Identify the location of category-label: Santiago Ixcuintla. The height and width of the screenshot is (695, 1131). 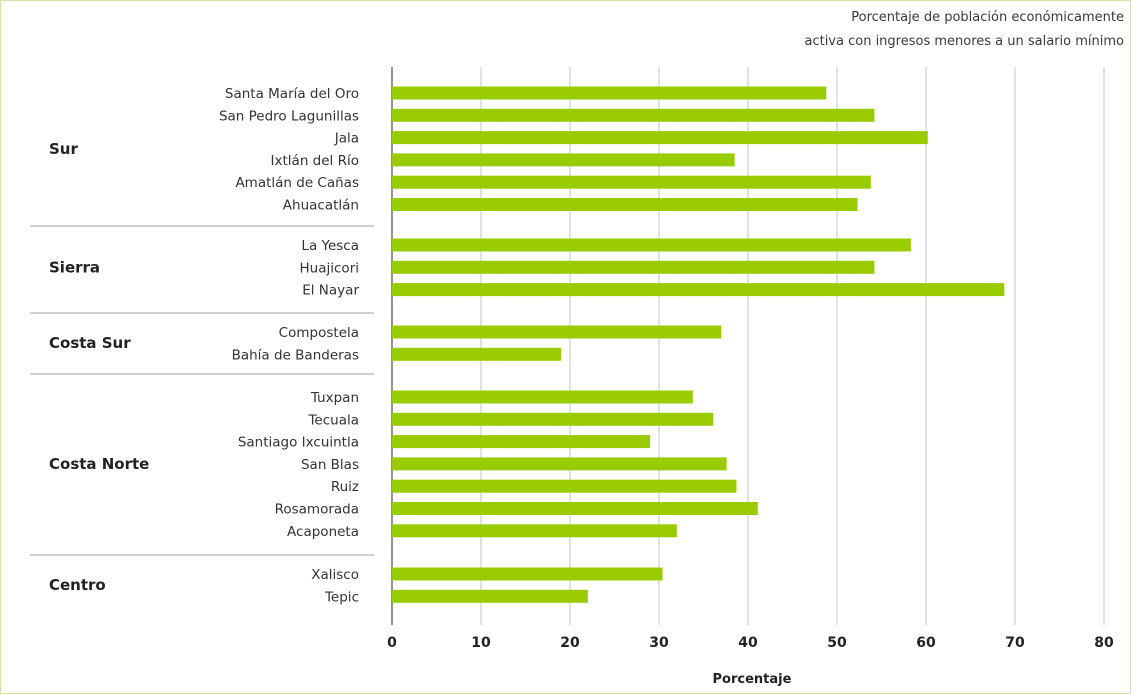
(298, 443).